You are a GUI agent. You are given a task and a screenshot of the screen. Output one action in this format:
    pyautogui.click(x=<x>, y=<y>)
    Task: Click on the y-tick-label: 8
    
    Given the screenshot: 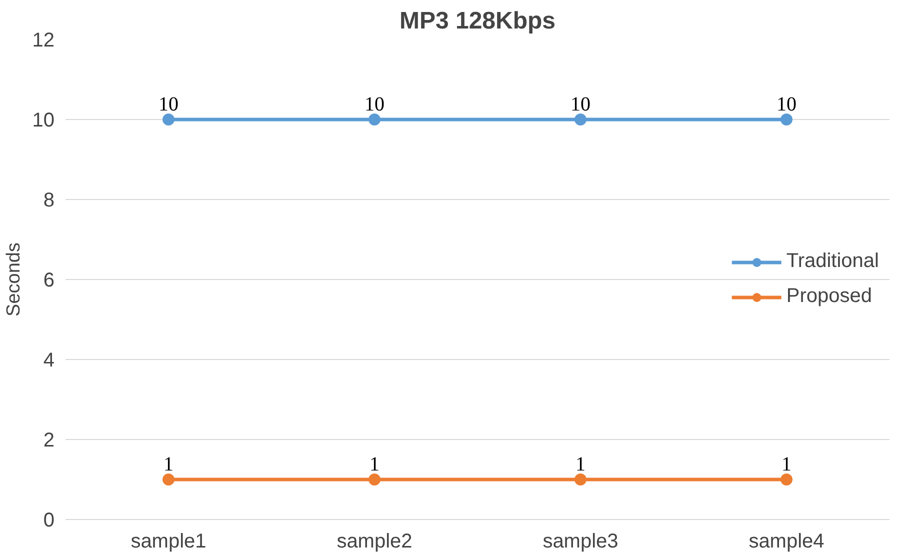 What is the action you would take?
    pyautogui.click(x=48, y=201)
    